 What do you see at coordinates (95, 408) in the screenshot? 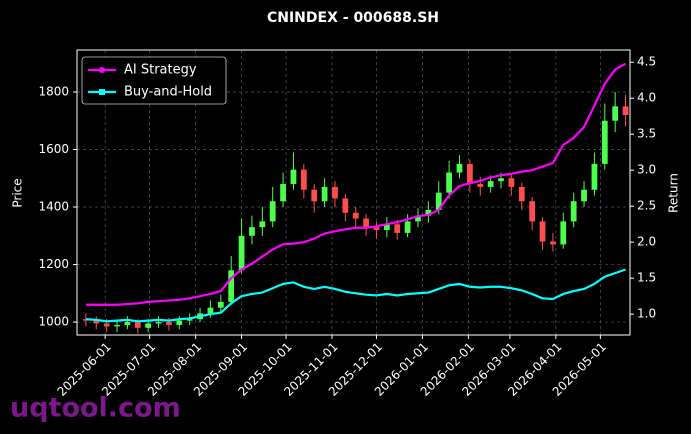
I see `watermark: uqtool.com` at bounding box center [95, 408].